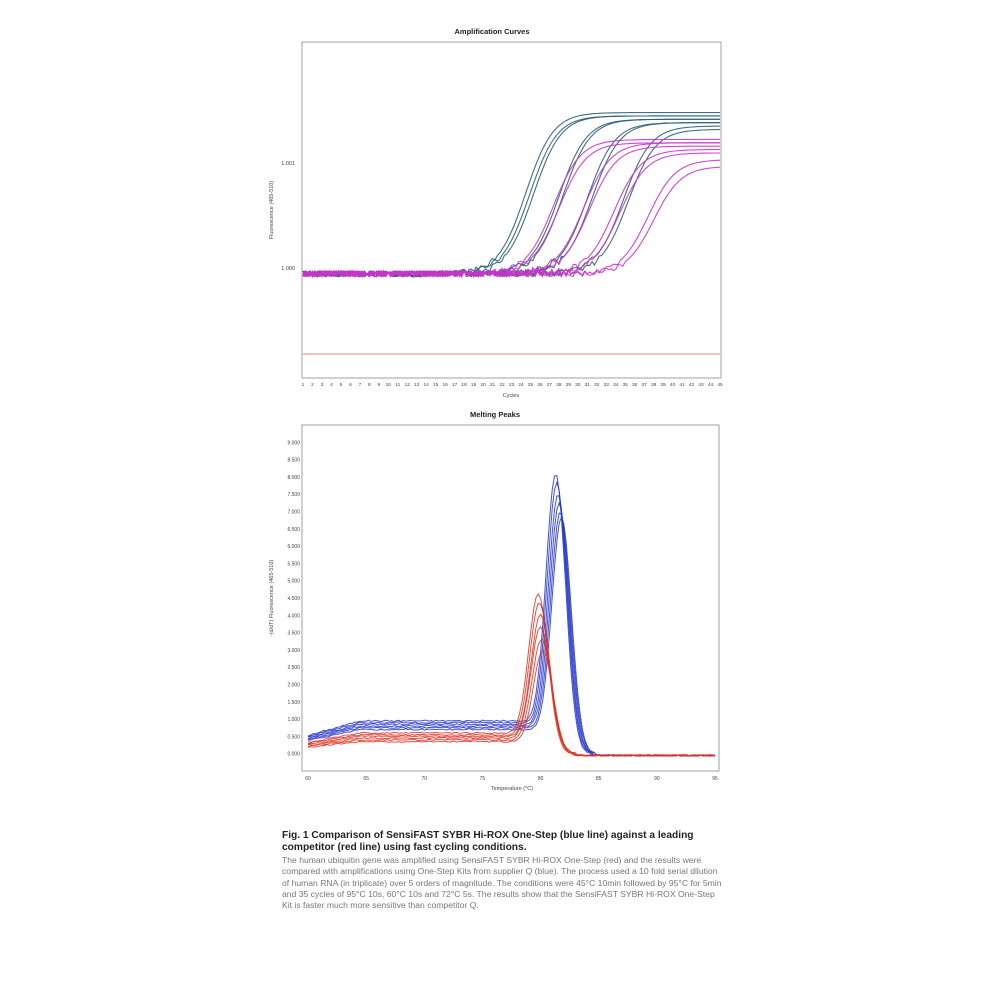  What do you see at coordinates (293, 686) in the screenshot?
I see `melt-y-tick-label: 2.000` at bounding box center [293, 686].